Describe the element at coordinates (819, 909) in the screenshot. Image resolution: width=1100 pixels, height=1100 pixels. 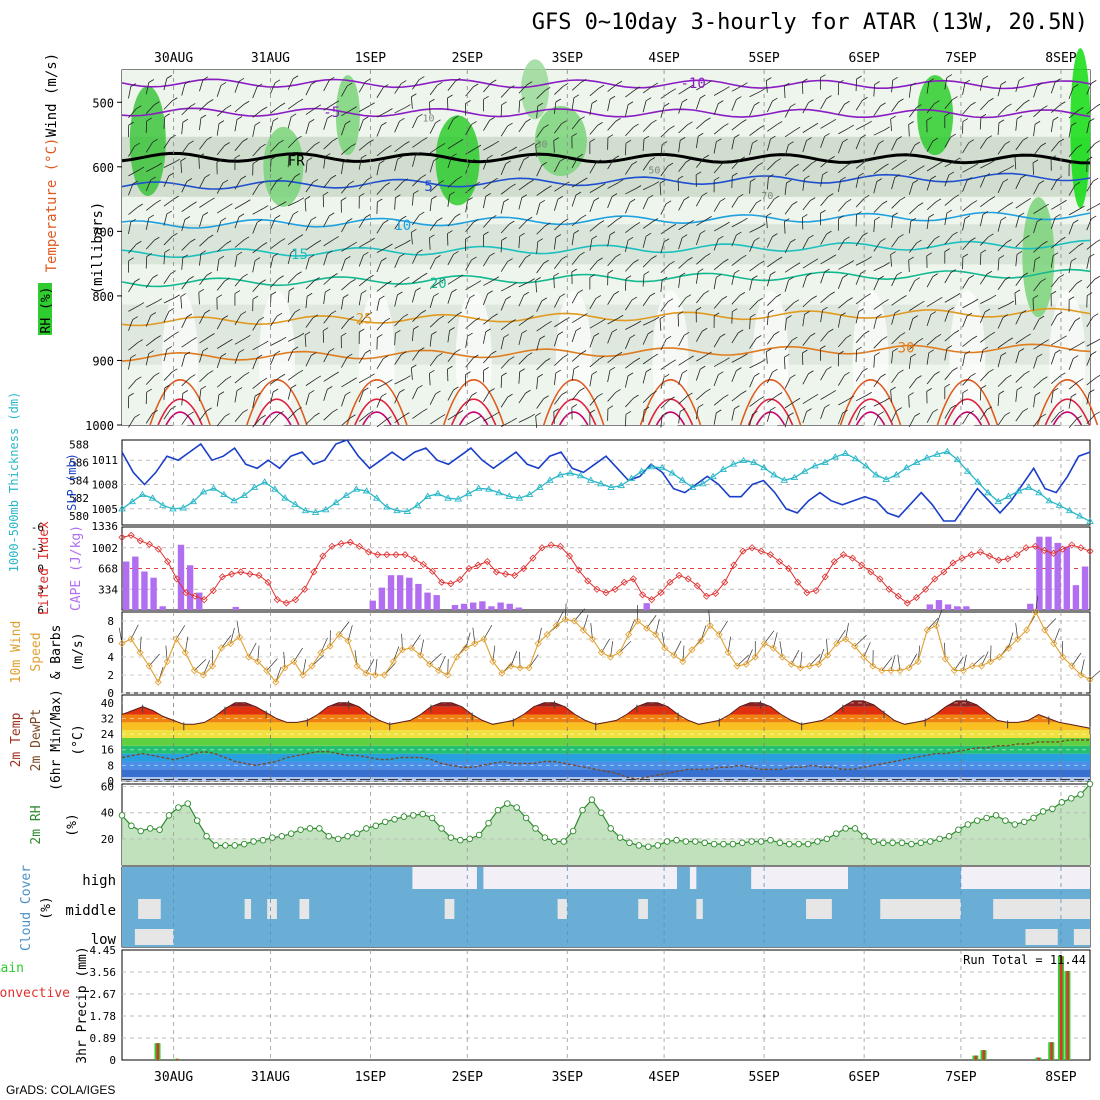
I see `cloud-clear-middle` at that location.